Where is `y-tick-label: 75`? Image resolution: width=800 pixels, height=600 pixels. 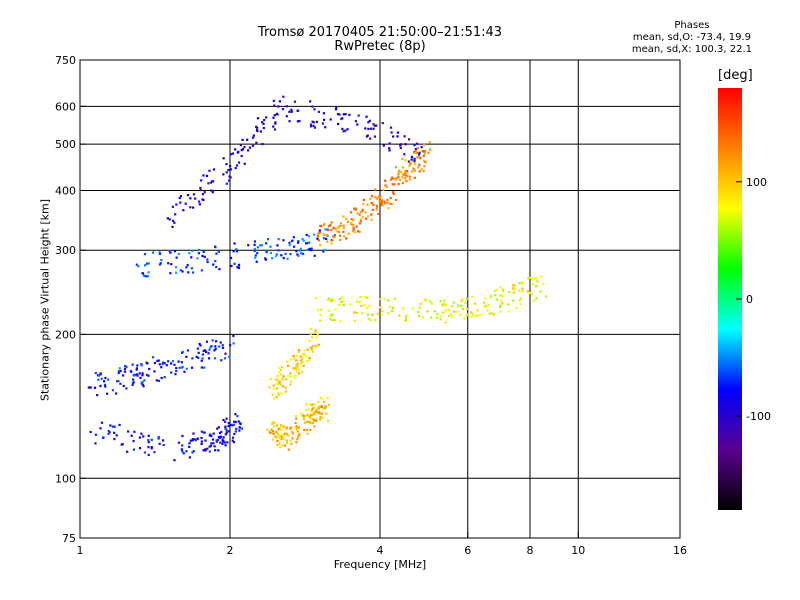
y-tick-label: 75 is located at coordinates (69, 538).